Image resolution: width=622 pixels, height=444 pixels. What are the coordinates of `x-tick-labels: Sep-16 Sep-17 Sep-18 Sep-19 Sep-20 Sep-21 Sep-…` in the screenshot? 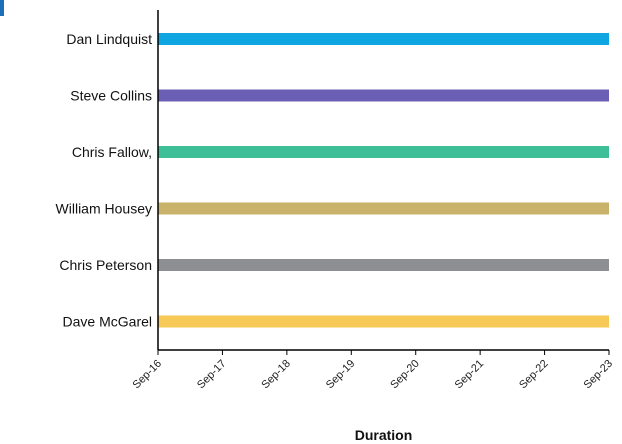 It's located at (373, 371).